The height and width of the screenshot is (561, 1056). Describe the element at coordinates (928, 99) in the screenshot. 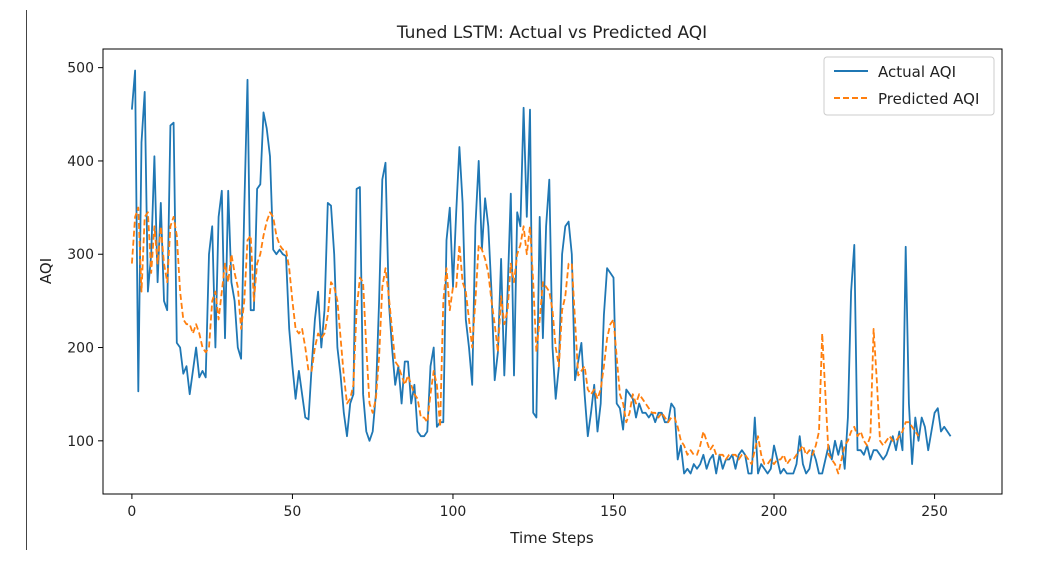

I see `legend-label-predicted: Predicted AQI` at that location.